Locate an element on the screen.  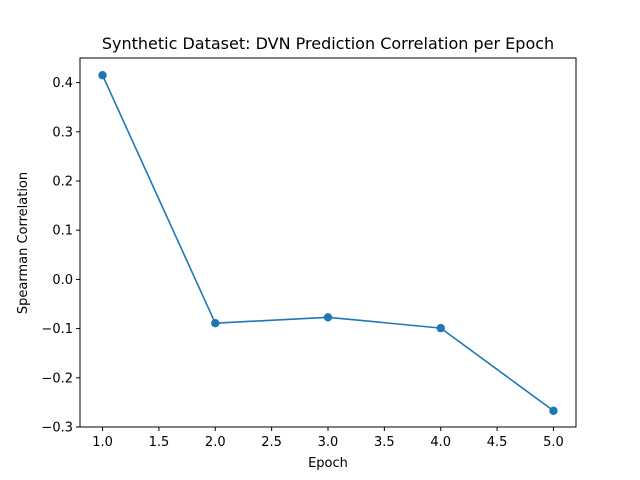
x-tick-label: 1.0 is located at coordinates (102, 442).